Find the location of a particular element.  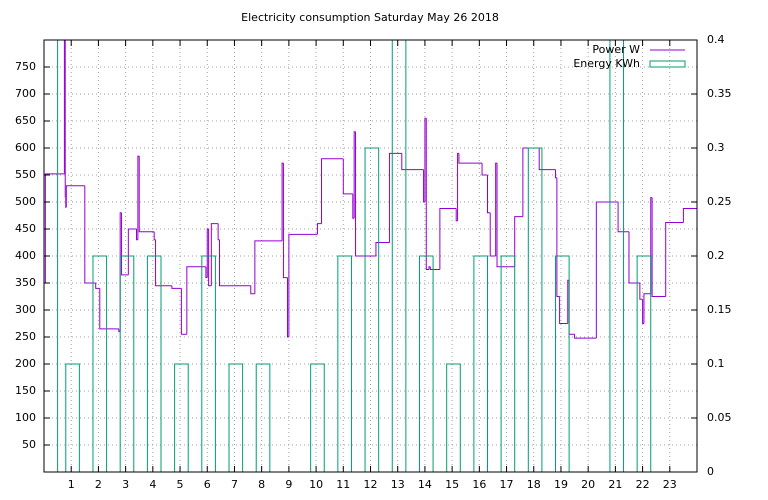

x-tick-label: 20 is located at coordinates (588, 484).